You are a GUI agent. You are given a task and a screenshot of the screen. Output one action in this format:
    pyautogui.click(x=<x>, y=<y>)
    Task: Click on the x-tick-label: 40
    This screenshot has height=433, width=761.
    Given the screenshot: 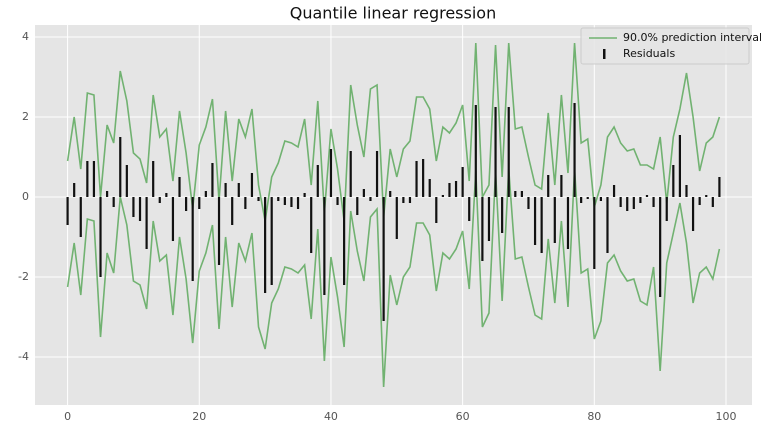 What is the action you would take?
    pyautogui.click(x=331, y=416)
    